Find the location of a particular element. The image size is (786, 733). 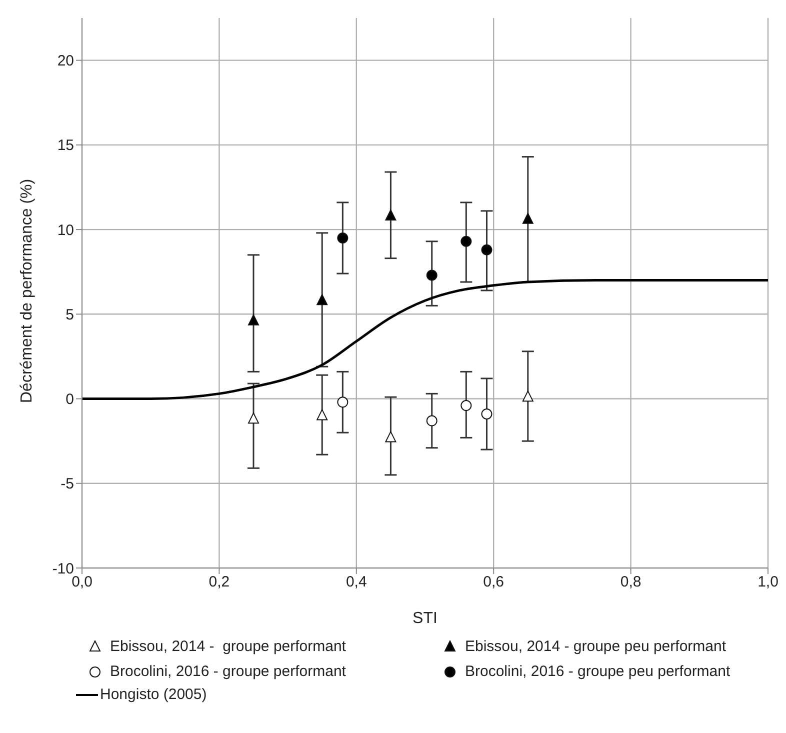

line-series is located at coordinates (425, 339).